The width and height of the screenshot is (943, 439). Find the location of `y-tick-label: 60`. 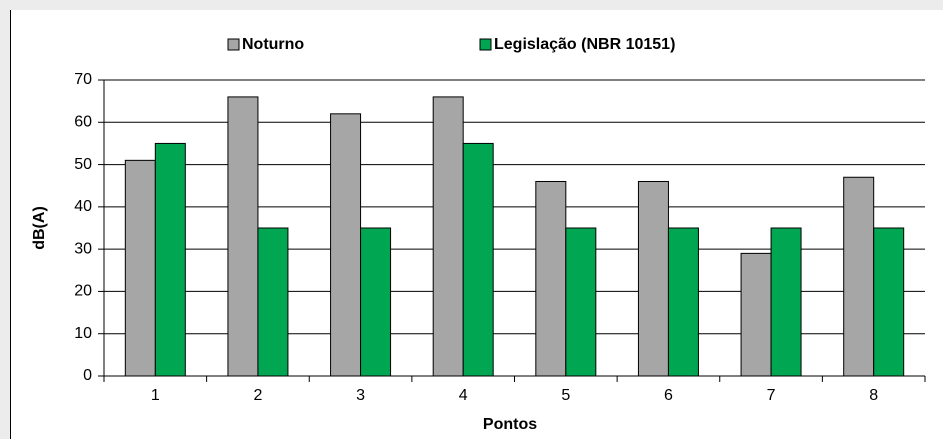

y-tick-label: 60 is located at coordinates (83, 122).